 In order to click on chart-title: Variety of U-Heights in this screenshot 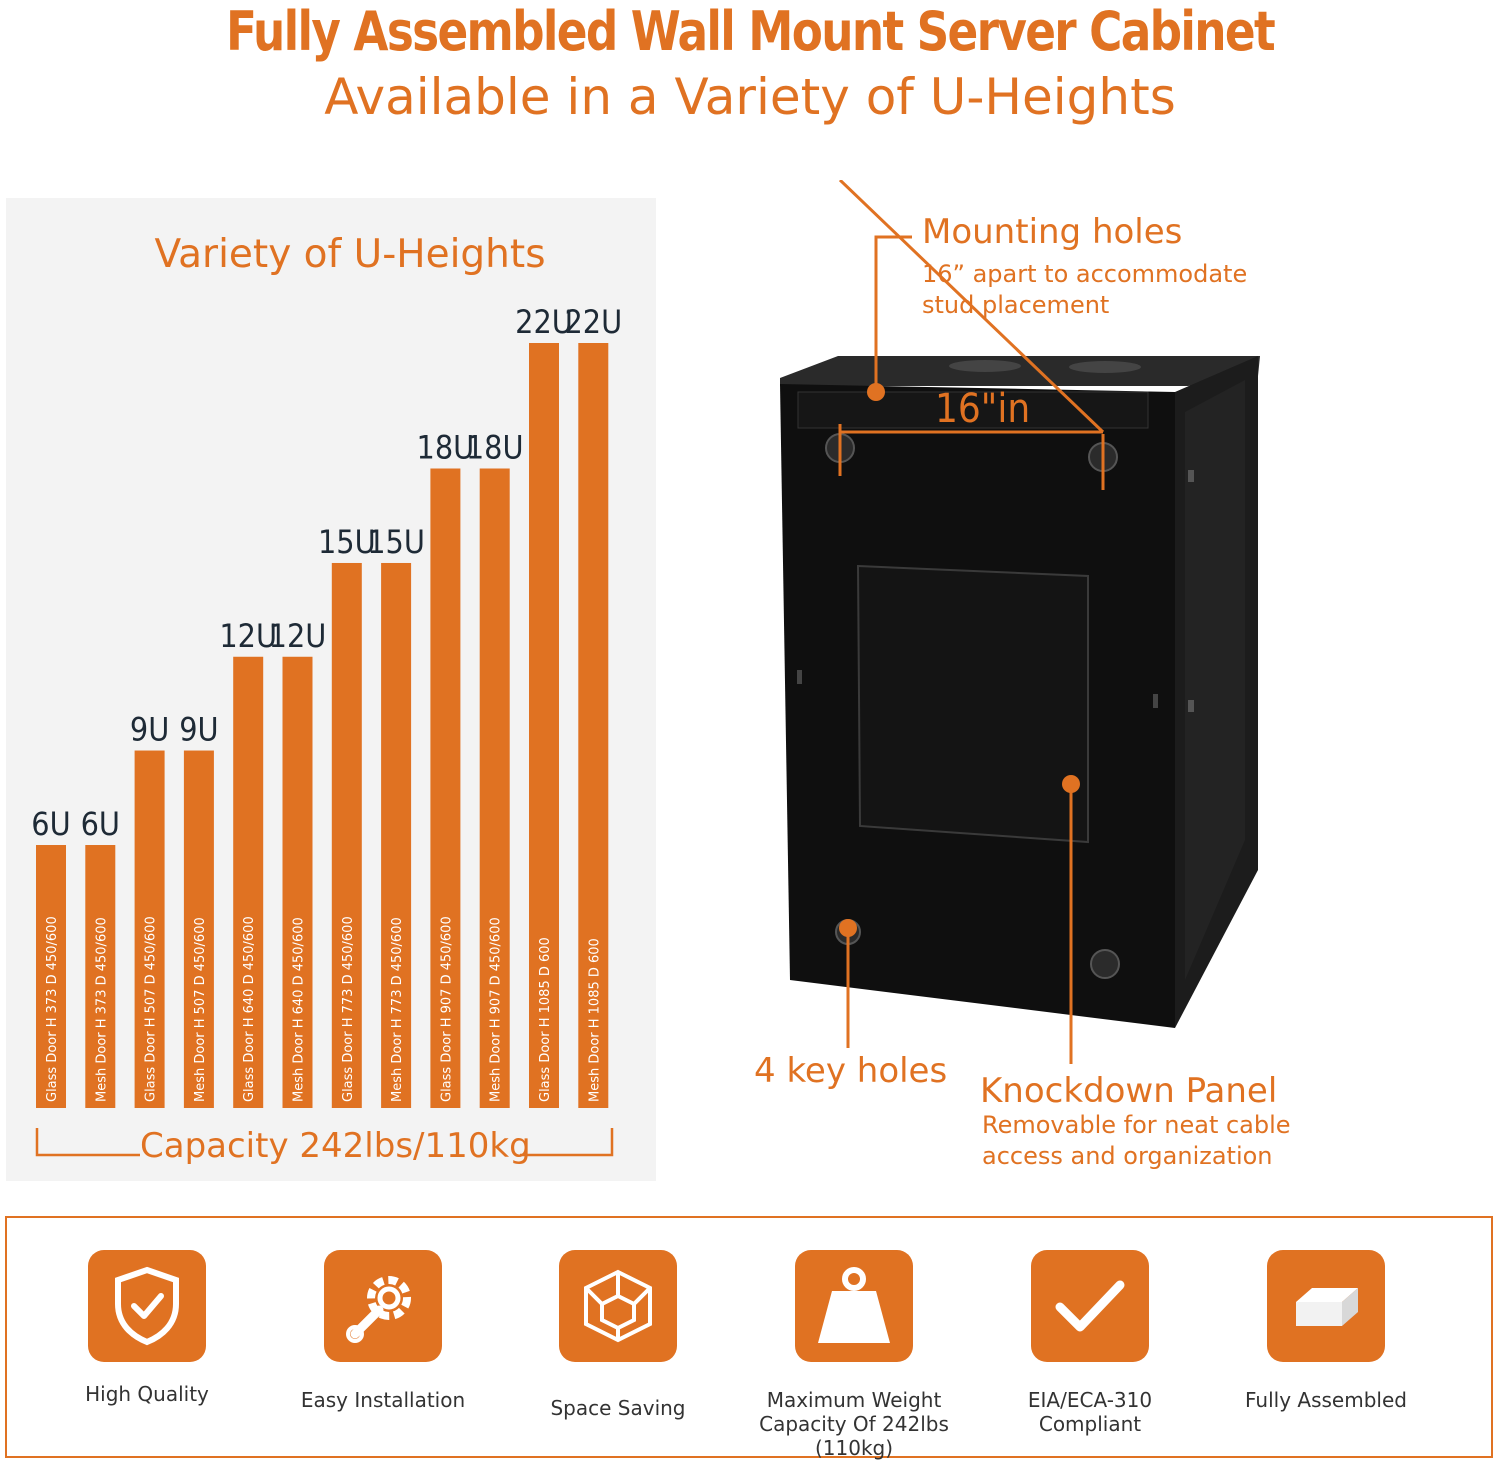, I will do `click(350, 254)`.